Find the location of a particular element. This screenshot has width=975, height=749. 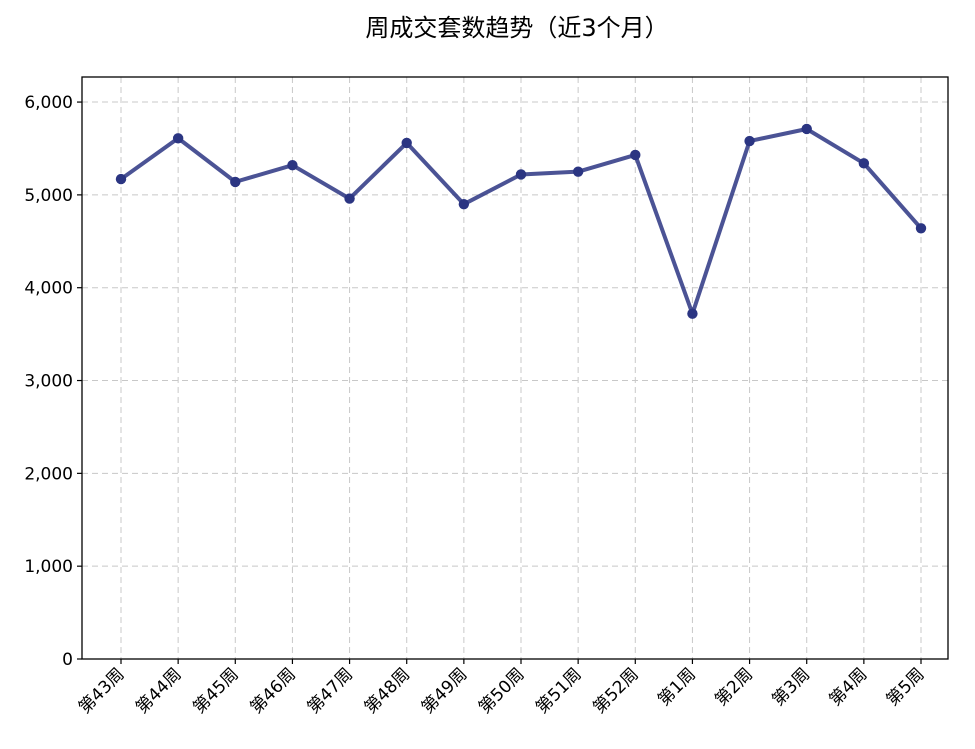

x-tick-label: 第50周 is located at coordinates (501, 690).